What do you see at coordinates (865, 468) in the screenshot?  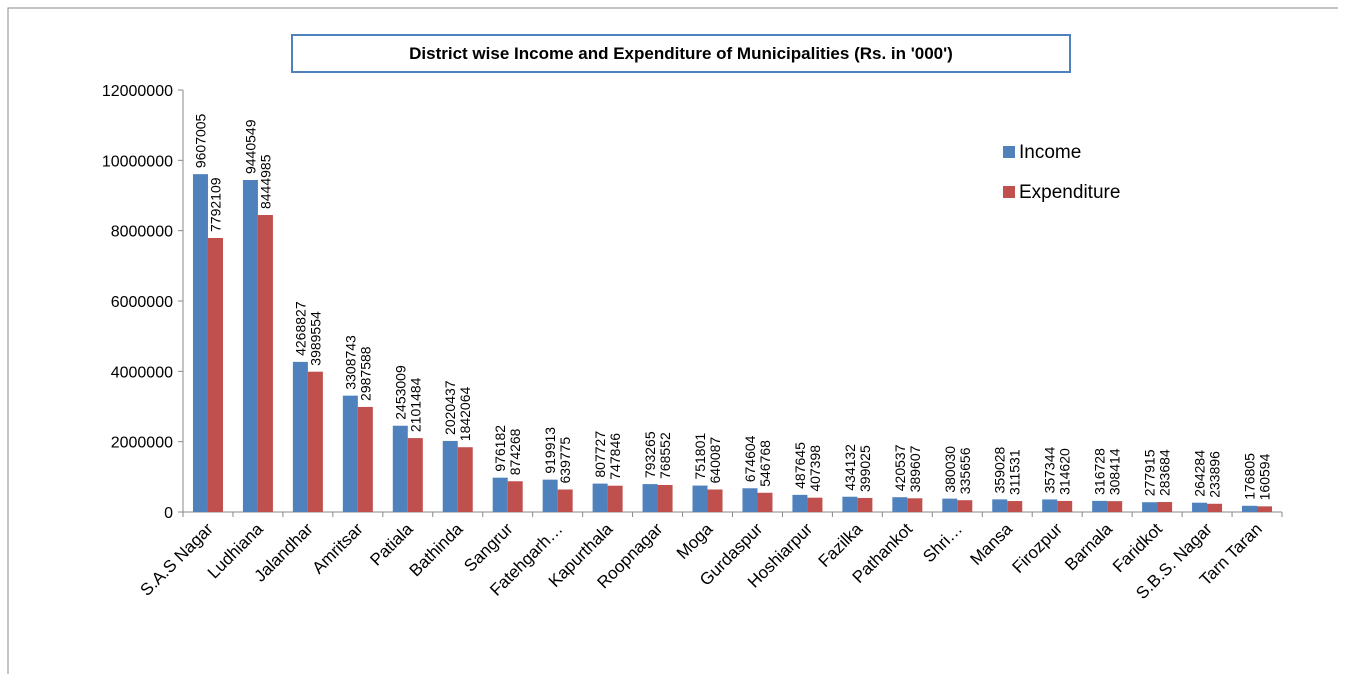 I see `data-label: 399025` at bounding box center [865, 468].